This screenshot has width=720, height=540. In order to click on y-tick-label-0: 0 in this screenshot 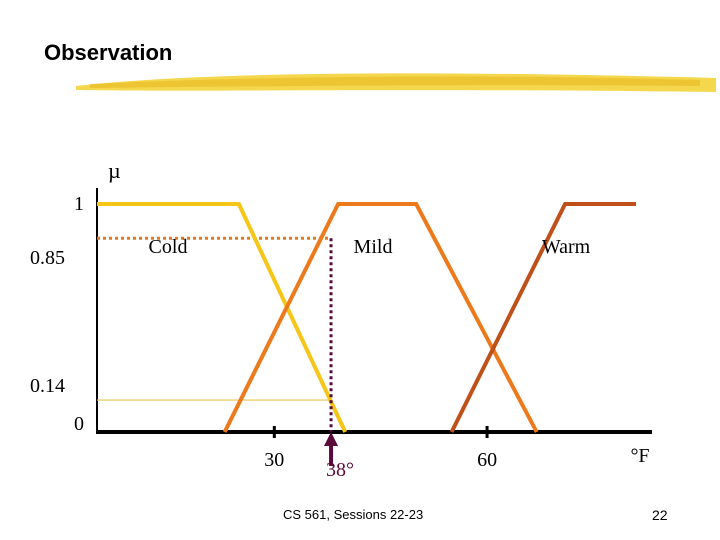, I will do `click(79, 424)`.